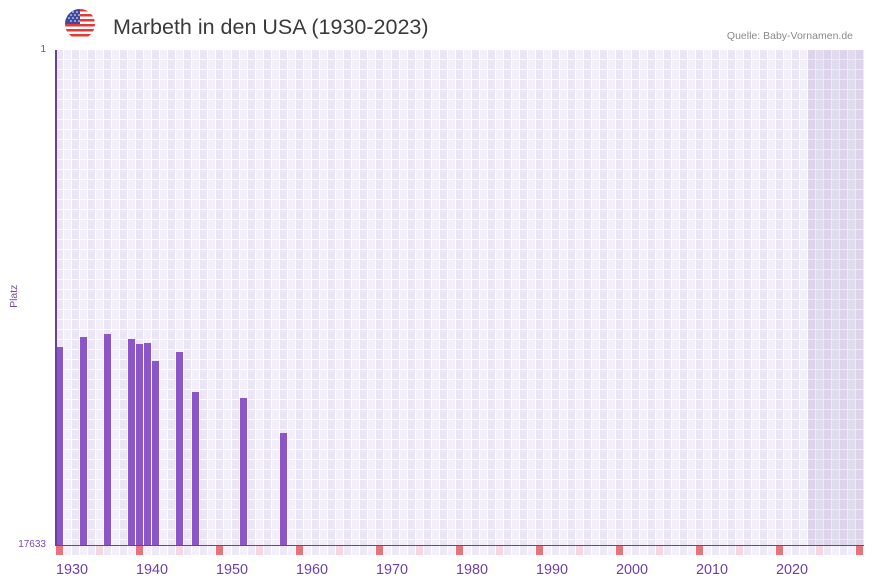 The height and width of the screenshot is (587, 873). What do you see at coordinates (83, 440) in the screenshot?
I see `bar-1933` at bounding box center [83, 440].